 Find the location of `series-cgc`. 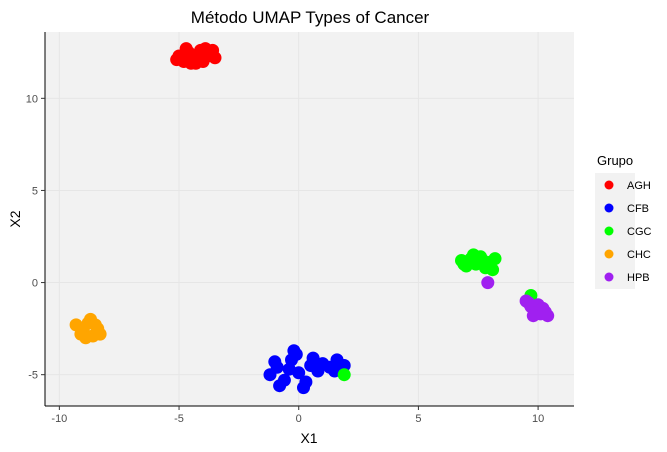

series-cgc is located at coordinates (437, 315).